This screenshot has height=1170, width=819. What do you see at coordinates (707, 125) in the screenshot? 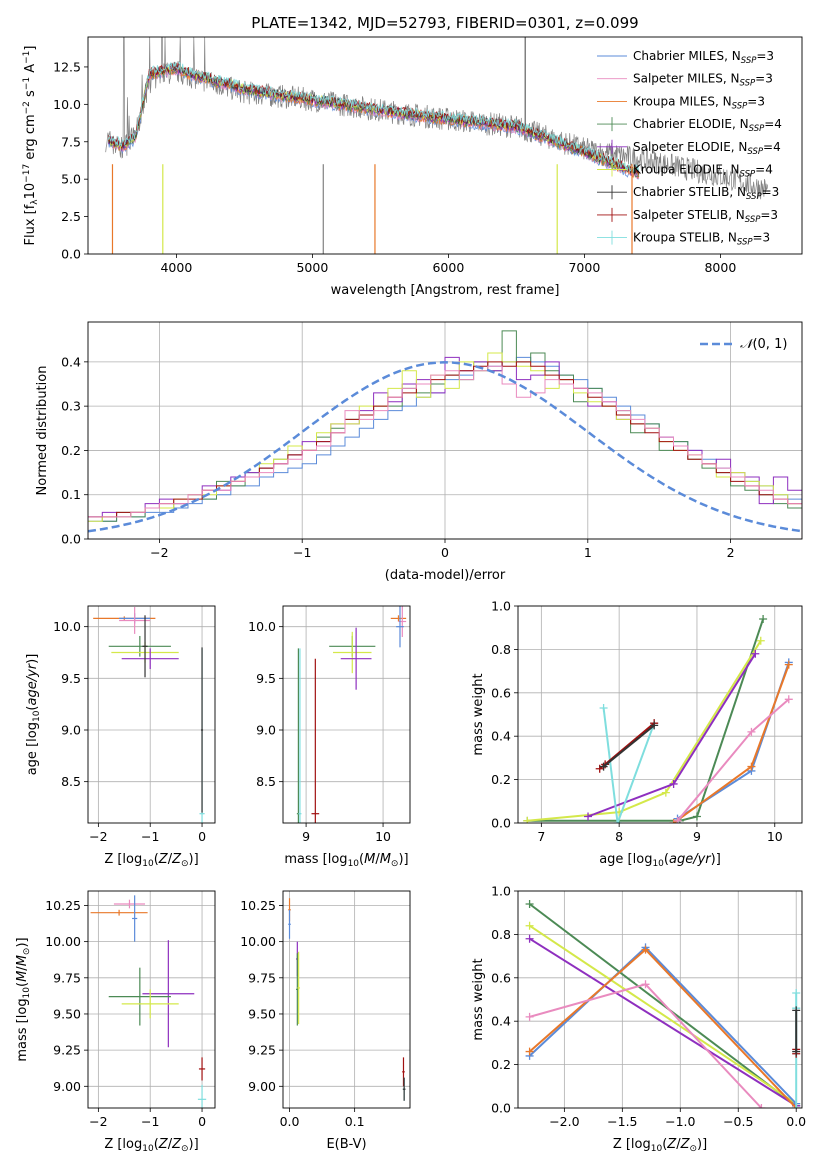
I see `legend-label: Chabrier ELODIE, NSSP=4` at bounding box center [707, 125].